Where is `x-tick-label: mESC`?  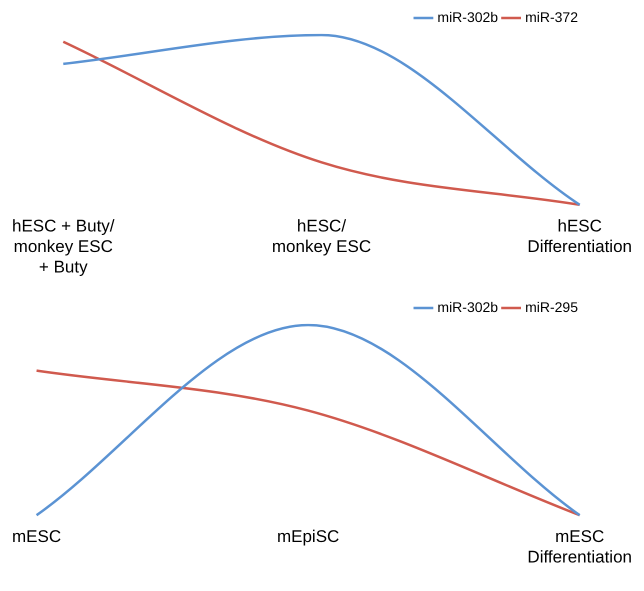
x-tick-label: mESC is located at coordinates (37, 536).